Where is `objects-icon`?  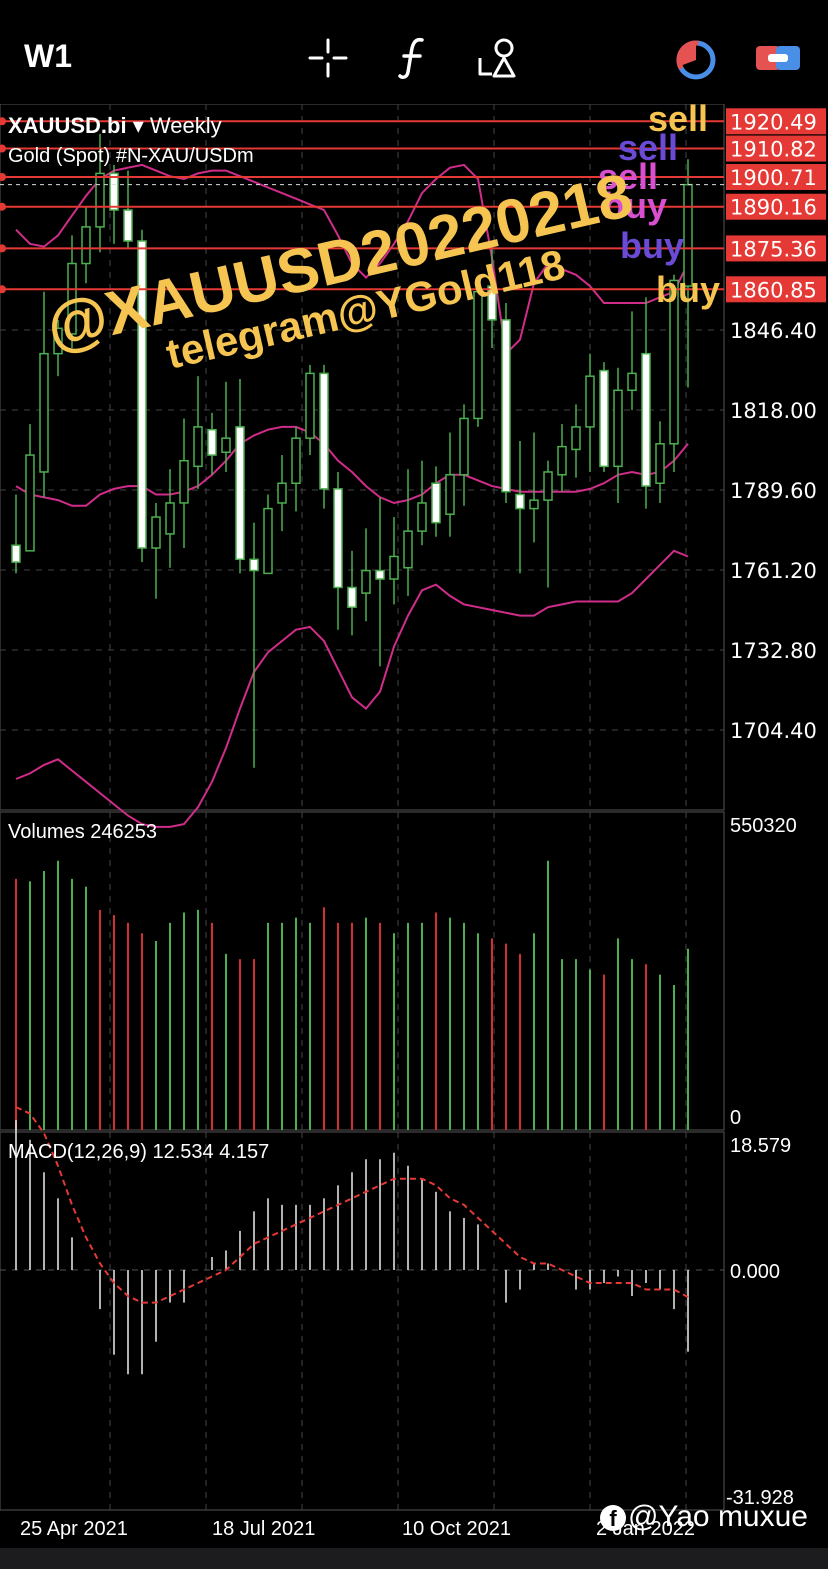 objects-icon is located at coordinates (498, 58).